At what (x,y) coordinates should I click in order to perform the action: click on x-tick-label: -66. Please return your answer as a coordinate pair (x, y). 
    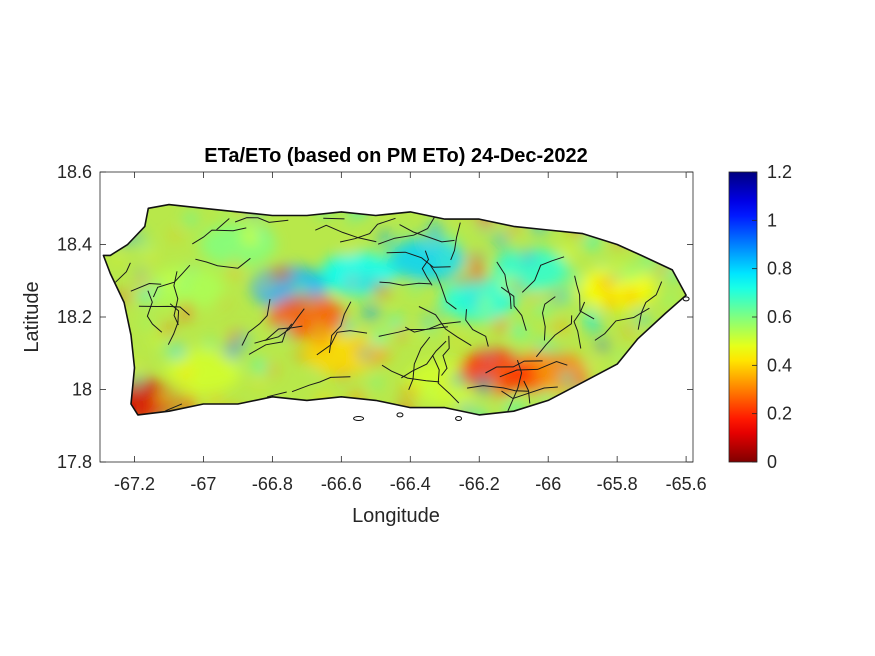
    Looking at the image, I should click on (548, 484).